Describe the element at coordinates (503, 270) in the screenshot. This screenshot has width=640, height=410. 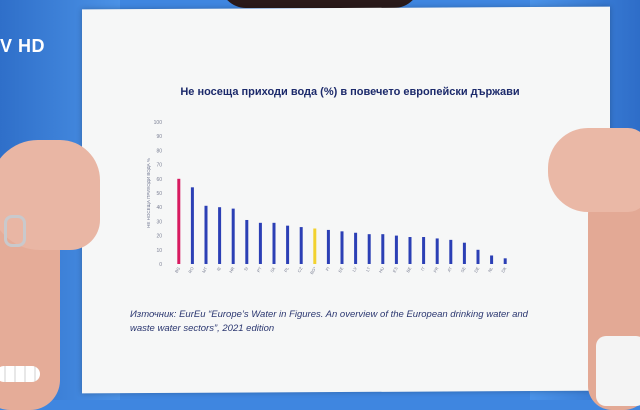
I see `x-tick-label: DK` at that location.